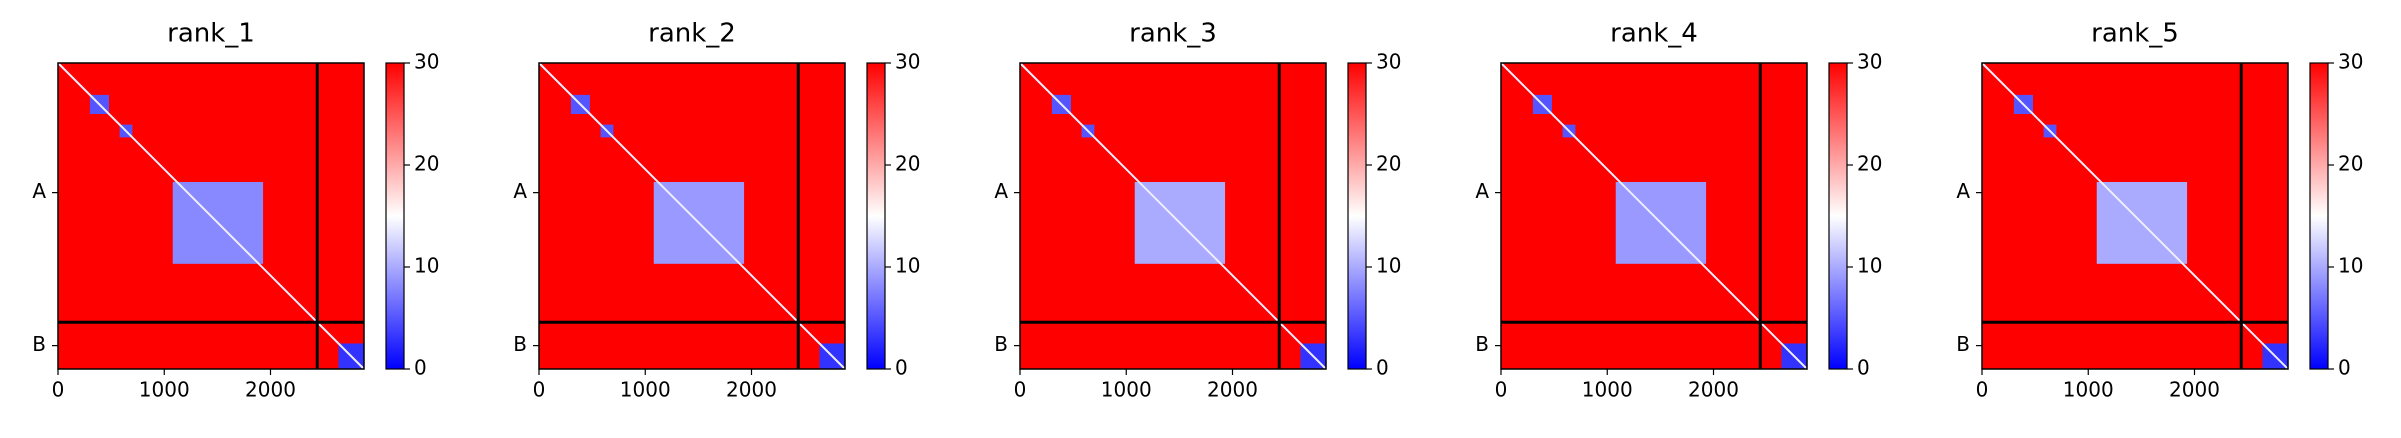  Describe the element at coordinates (1654, 34) in the screenshot. I see `chart-title: rank_4` at that location.